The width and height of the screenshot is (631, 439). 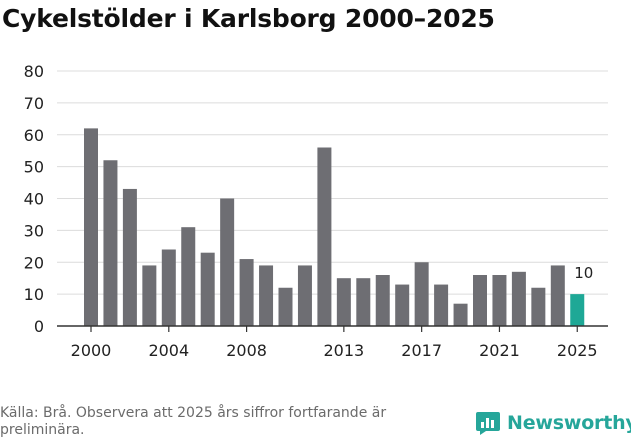 What do you see at coordinates (557, 295) in the screenshot?
I see `bar-2024` at bounding box center [557, 295].